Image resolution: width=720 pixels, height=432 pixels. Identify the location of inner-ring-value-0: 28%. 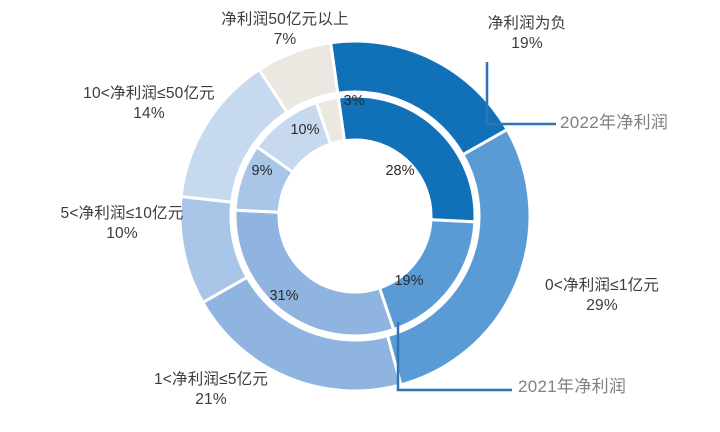
(399, 171).